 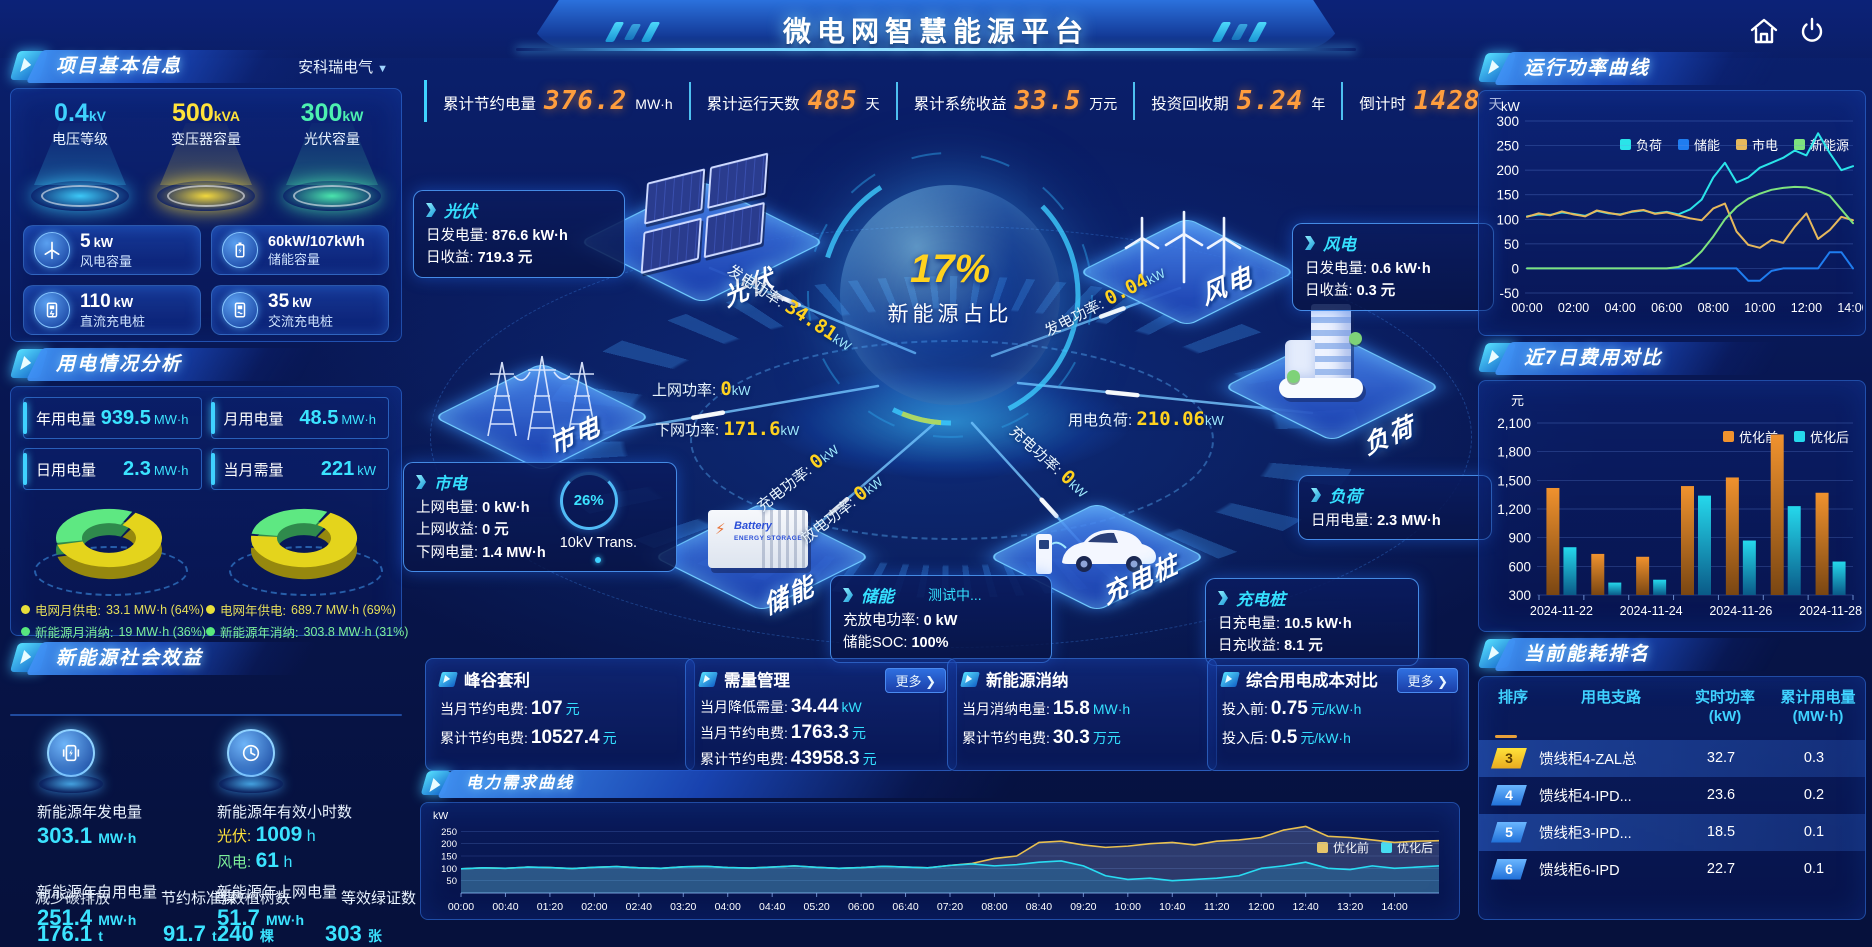 What do you see at coordinates (1721, 832) in the screenshot?
I see `realtime-power: 18.5` at bounding box center [1721, 832].